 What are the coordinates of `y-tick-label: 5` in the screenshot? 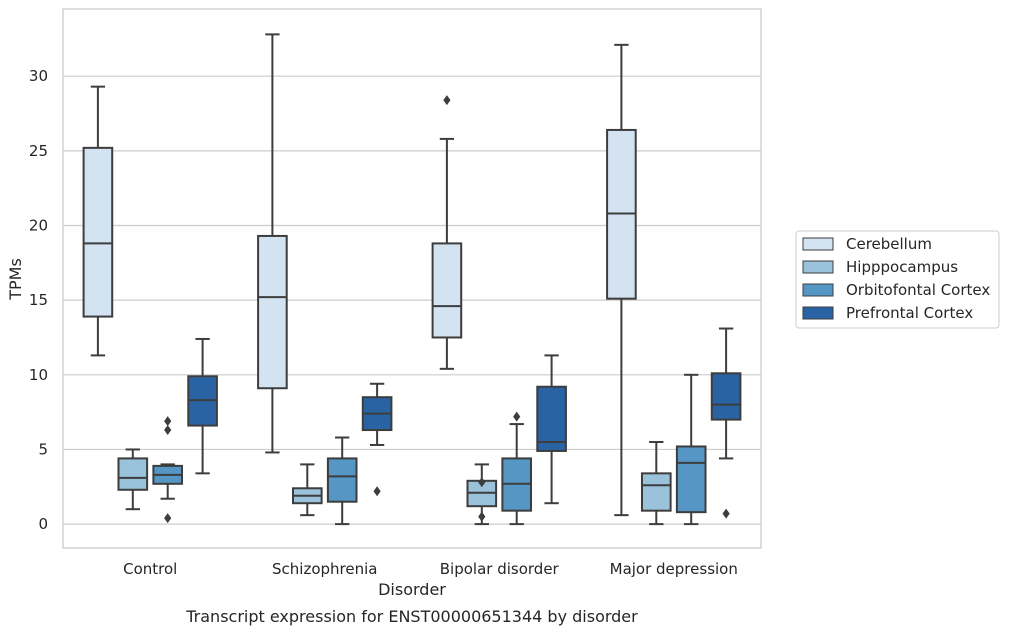 It's located at (43, 449).